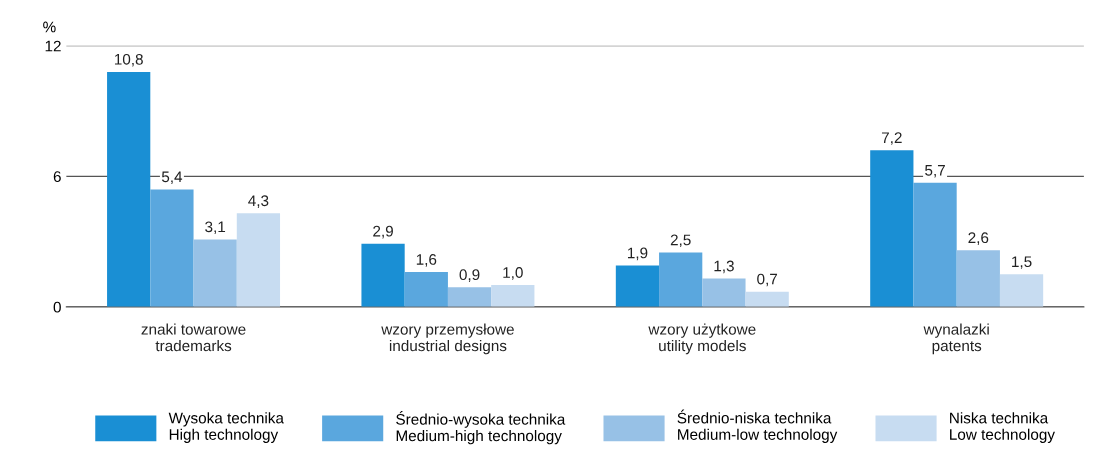  Describe the element at coordinates (469, 275) in the screenshot. I see `data-label: 0,9` at that location.